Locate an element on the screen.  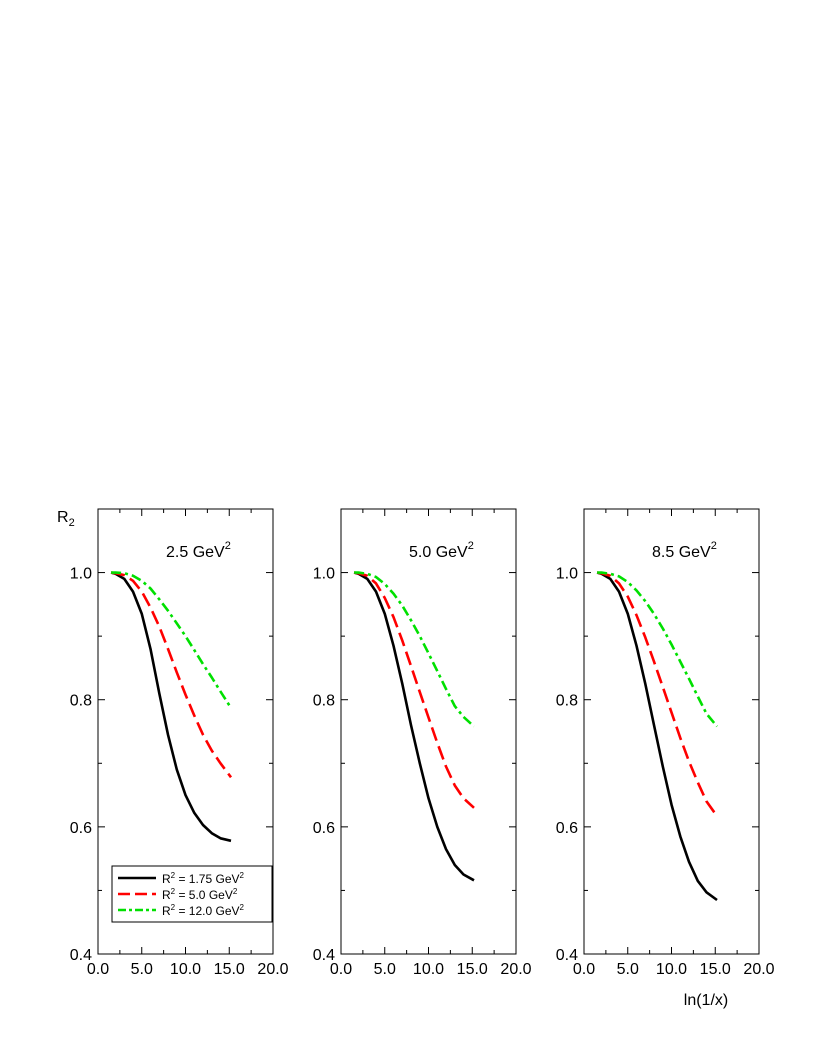
y-axis-label: R2 is located at coordinates (66, 519).